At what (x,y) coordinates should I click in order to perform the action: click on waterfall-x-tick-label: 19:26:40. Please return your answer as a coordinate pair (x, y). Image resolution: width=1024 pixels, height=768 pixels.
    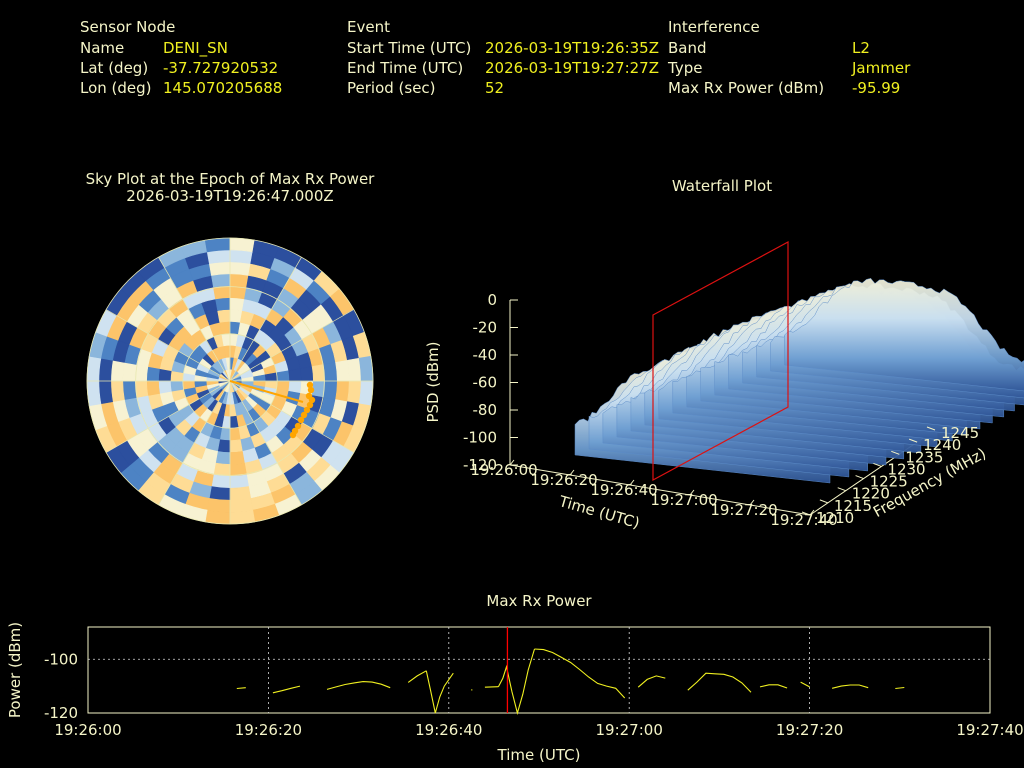
    Looking at the image, I should click on (623, 490).